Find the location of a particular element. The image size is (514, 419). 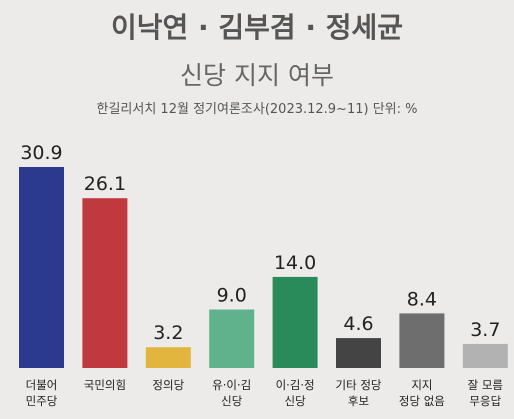

category-label-5-0: 기타 정당 is located at coordinates (359, 385).